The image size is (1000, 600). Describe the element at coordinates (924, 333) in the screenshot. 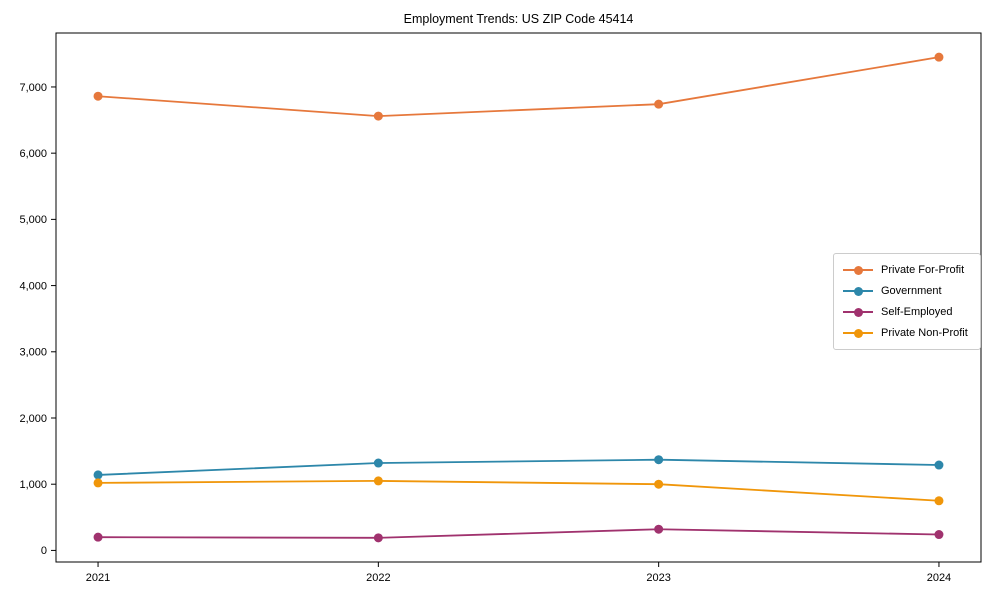

I see `legend-label: Private Non-Profit` at that location.